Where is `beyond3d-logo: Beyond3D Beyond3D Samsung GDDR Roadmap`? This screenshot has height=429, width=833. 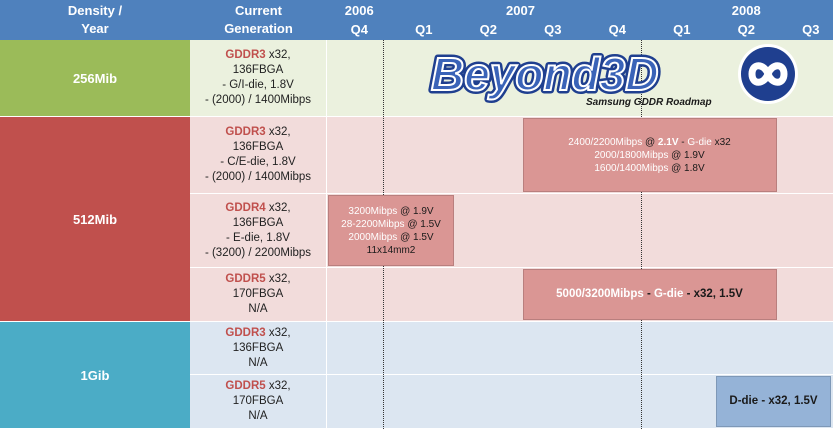 beyond3d-logo: Beyond3D Beyond3D Samsung GDDR Roadmap is located at coordinates (628, 76).